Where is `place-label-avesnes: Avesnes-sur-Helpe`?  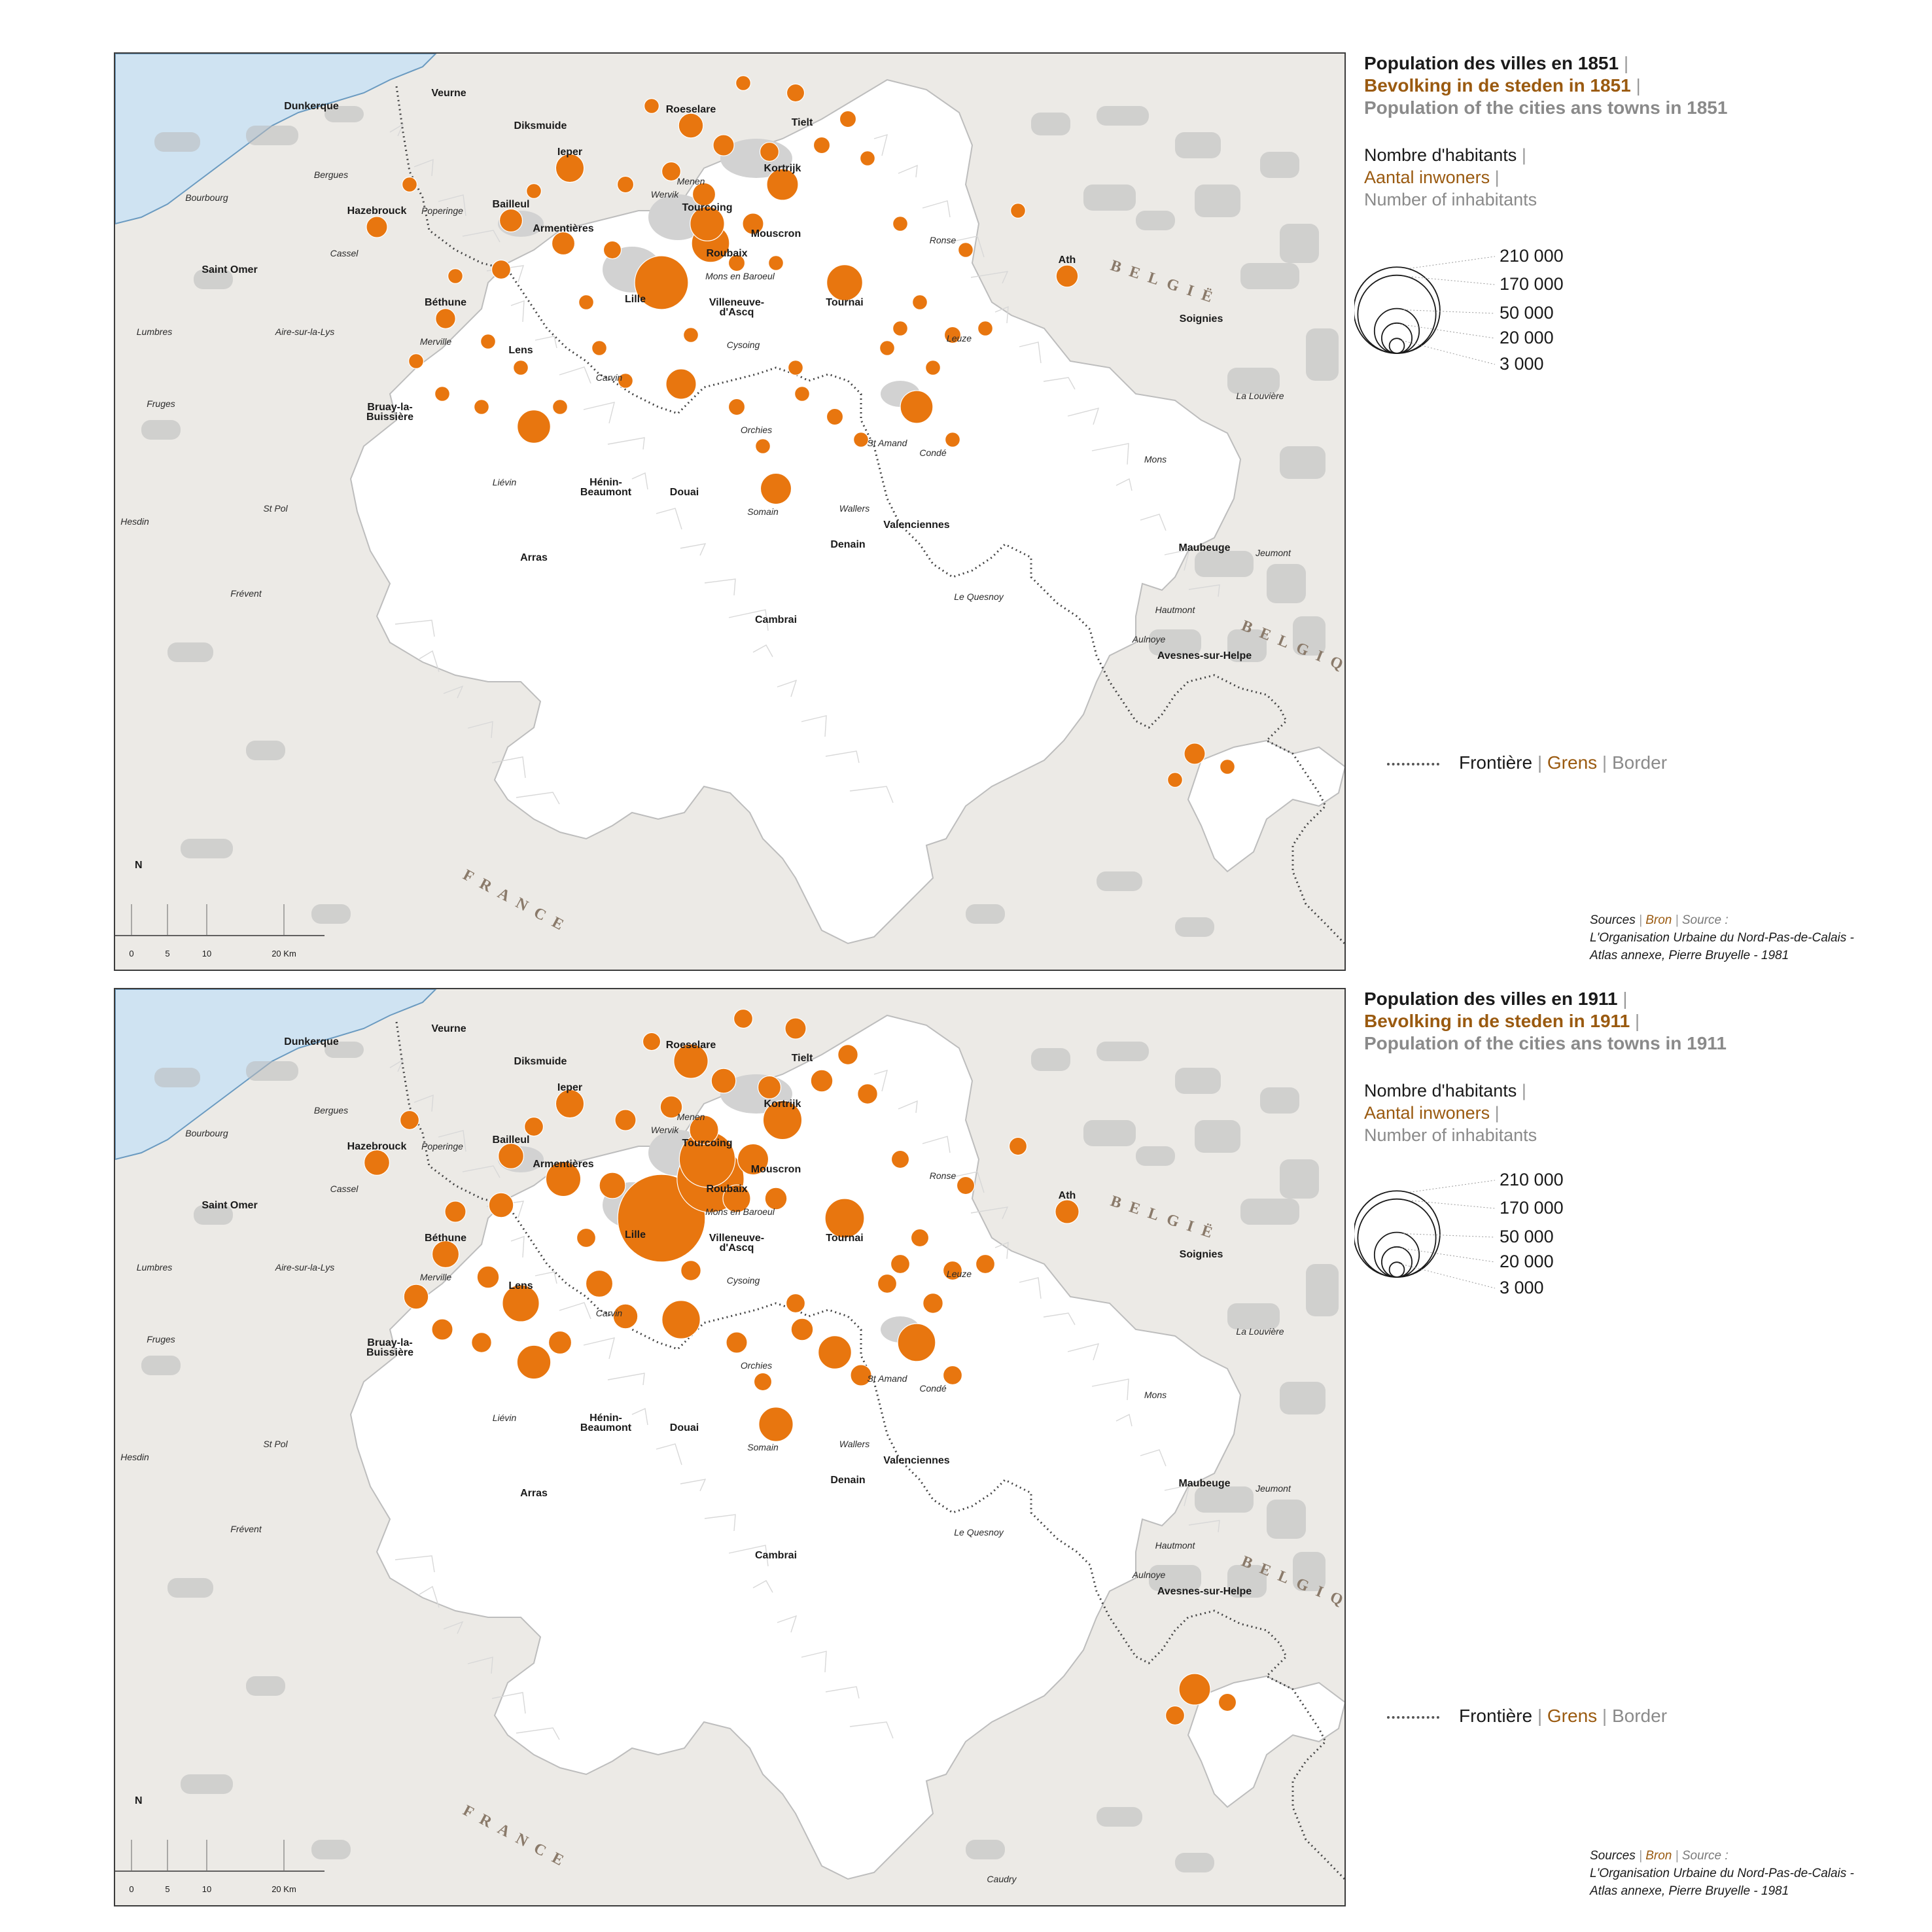 place-label-avesnes: Avesnes-sur-Helpe is located at coordinates (1204, 1591).